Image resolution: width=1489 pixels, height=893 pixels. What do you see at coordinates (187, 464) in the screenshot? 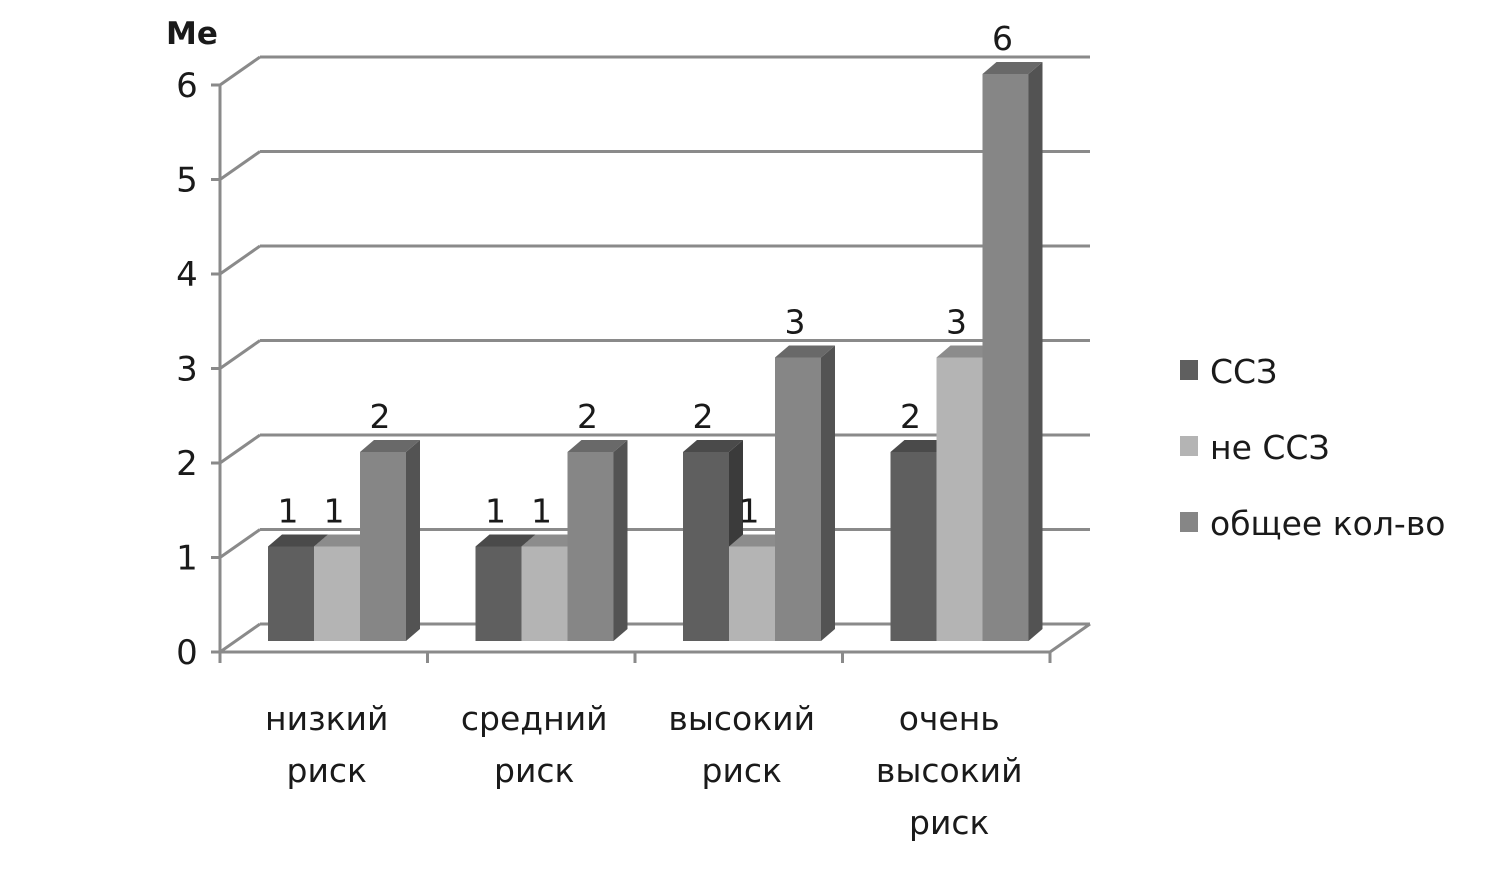
I see `y-tick-label: 2` at bounding box center [187, 464].